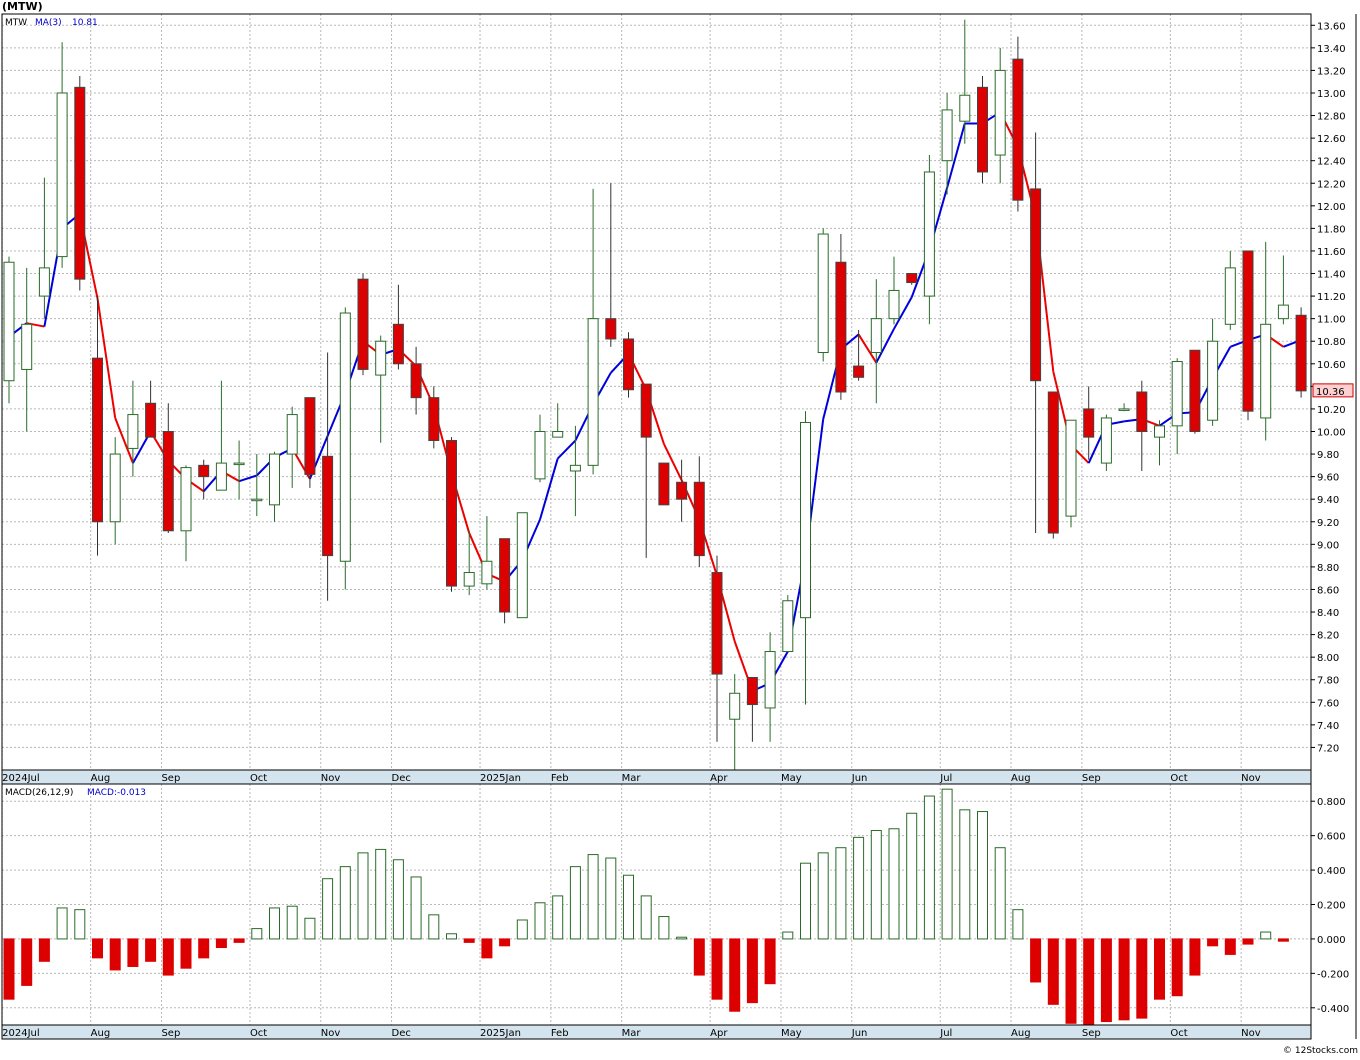 Image resolution: width=1360 pixels, height=1060 pixels. What do you see at coordinates (1328, 455) in the screenshot?
I see `price-axis-label: 9.80` at bounding box center [1328, 455].